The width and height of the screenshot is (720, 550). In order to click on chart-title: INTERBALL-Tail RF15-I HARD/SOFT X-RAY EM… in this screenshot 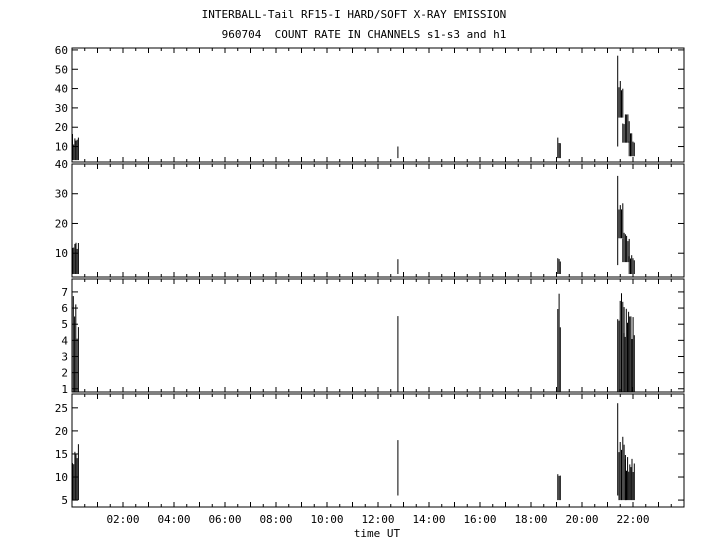, I will do `click(354, 14)`.